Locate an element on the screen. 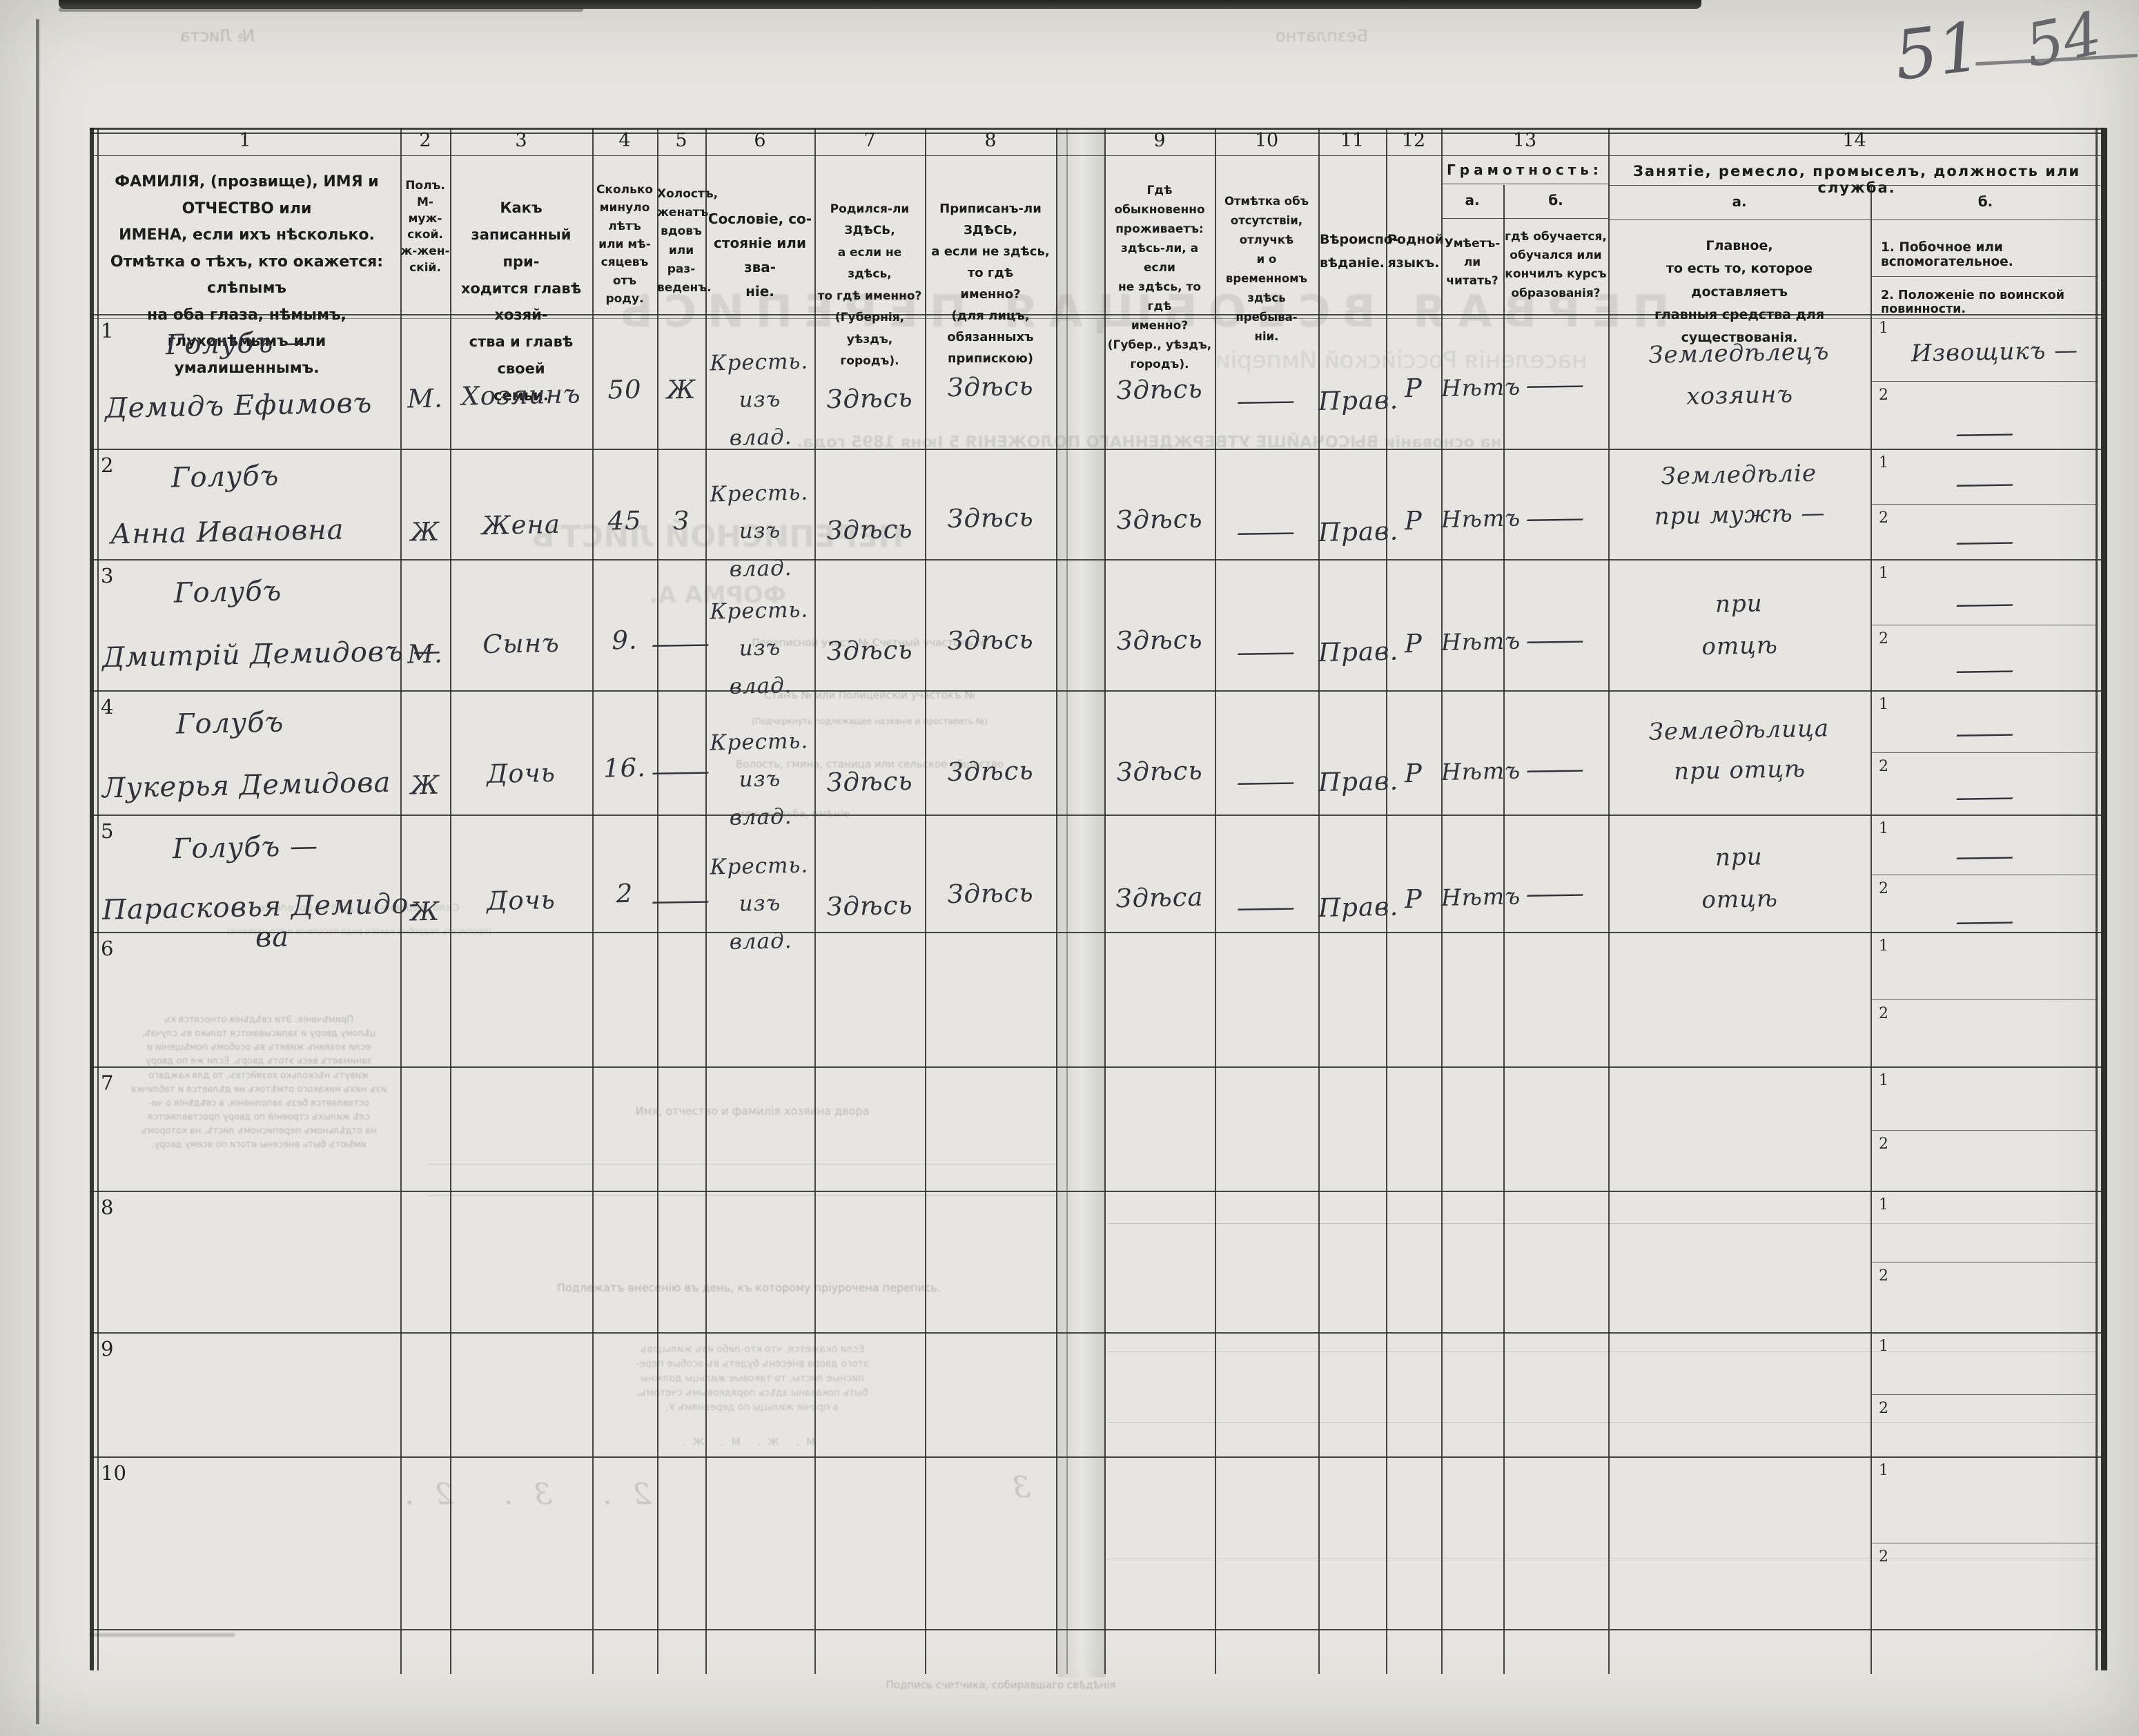  column-number: 9 is located at coordinates (1159, 140).